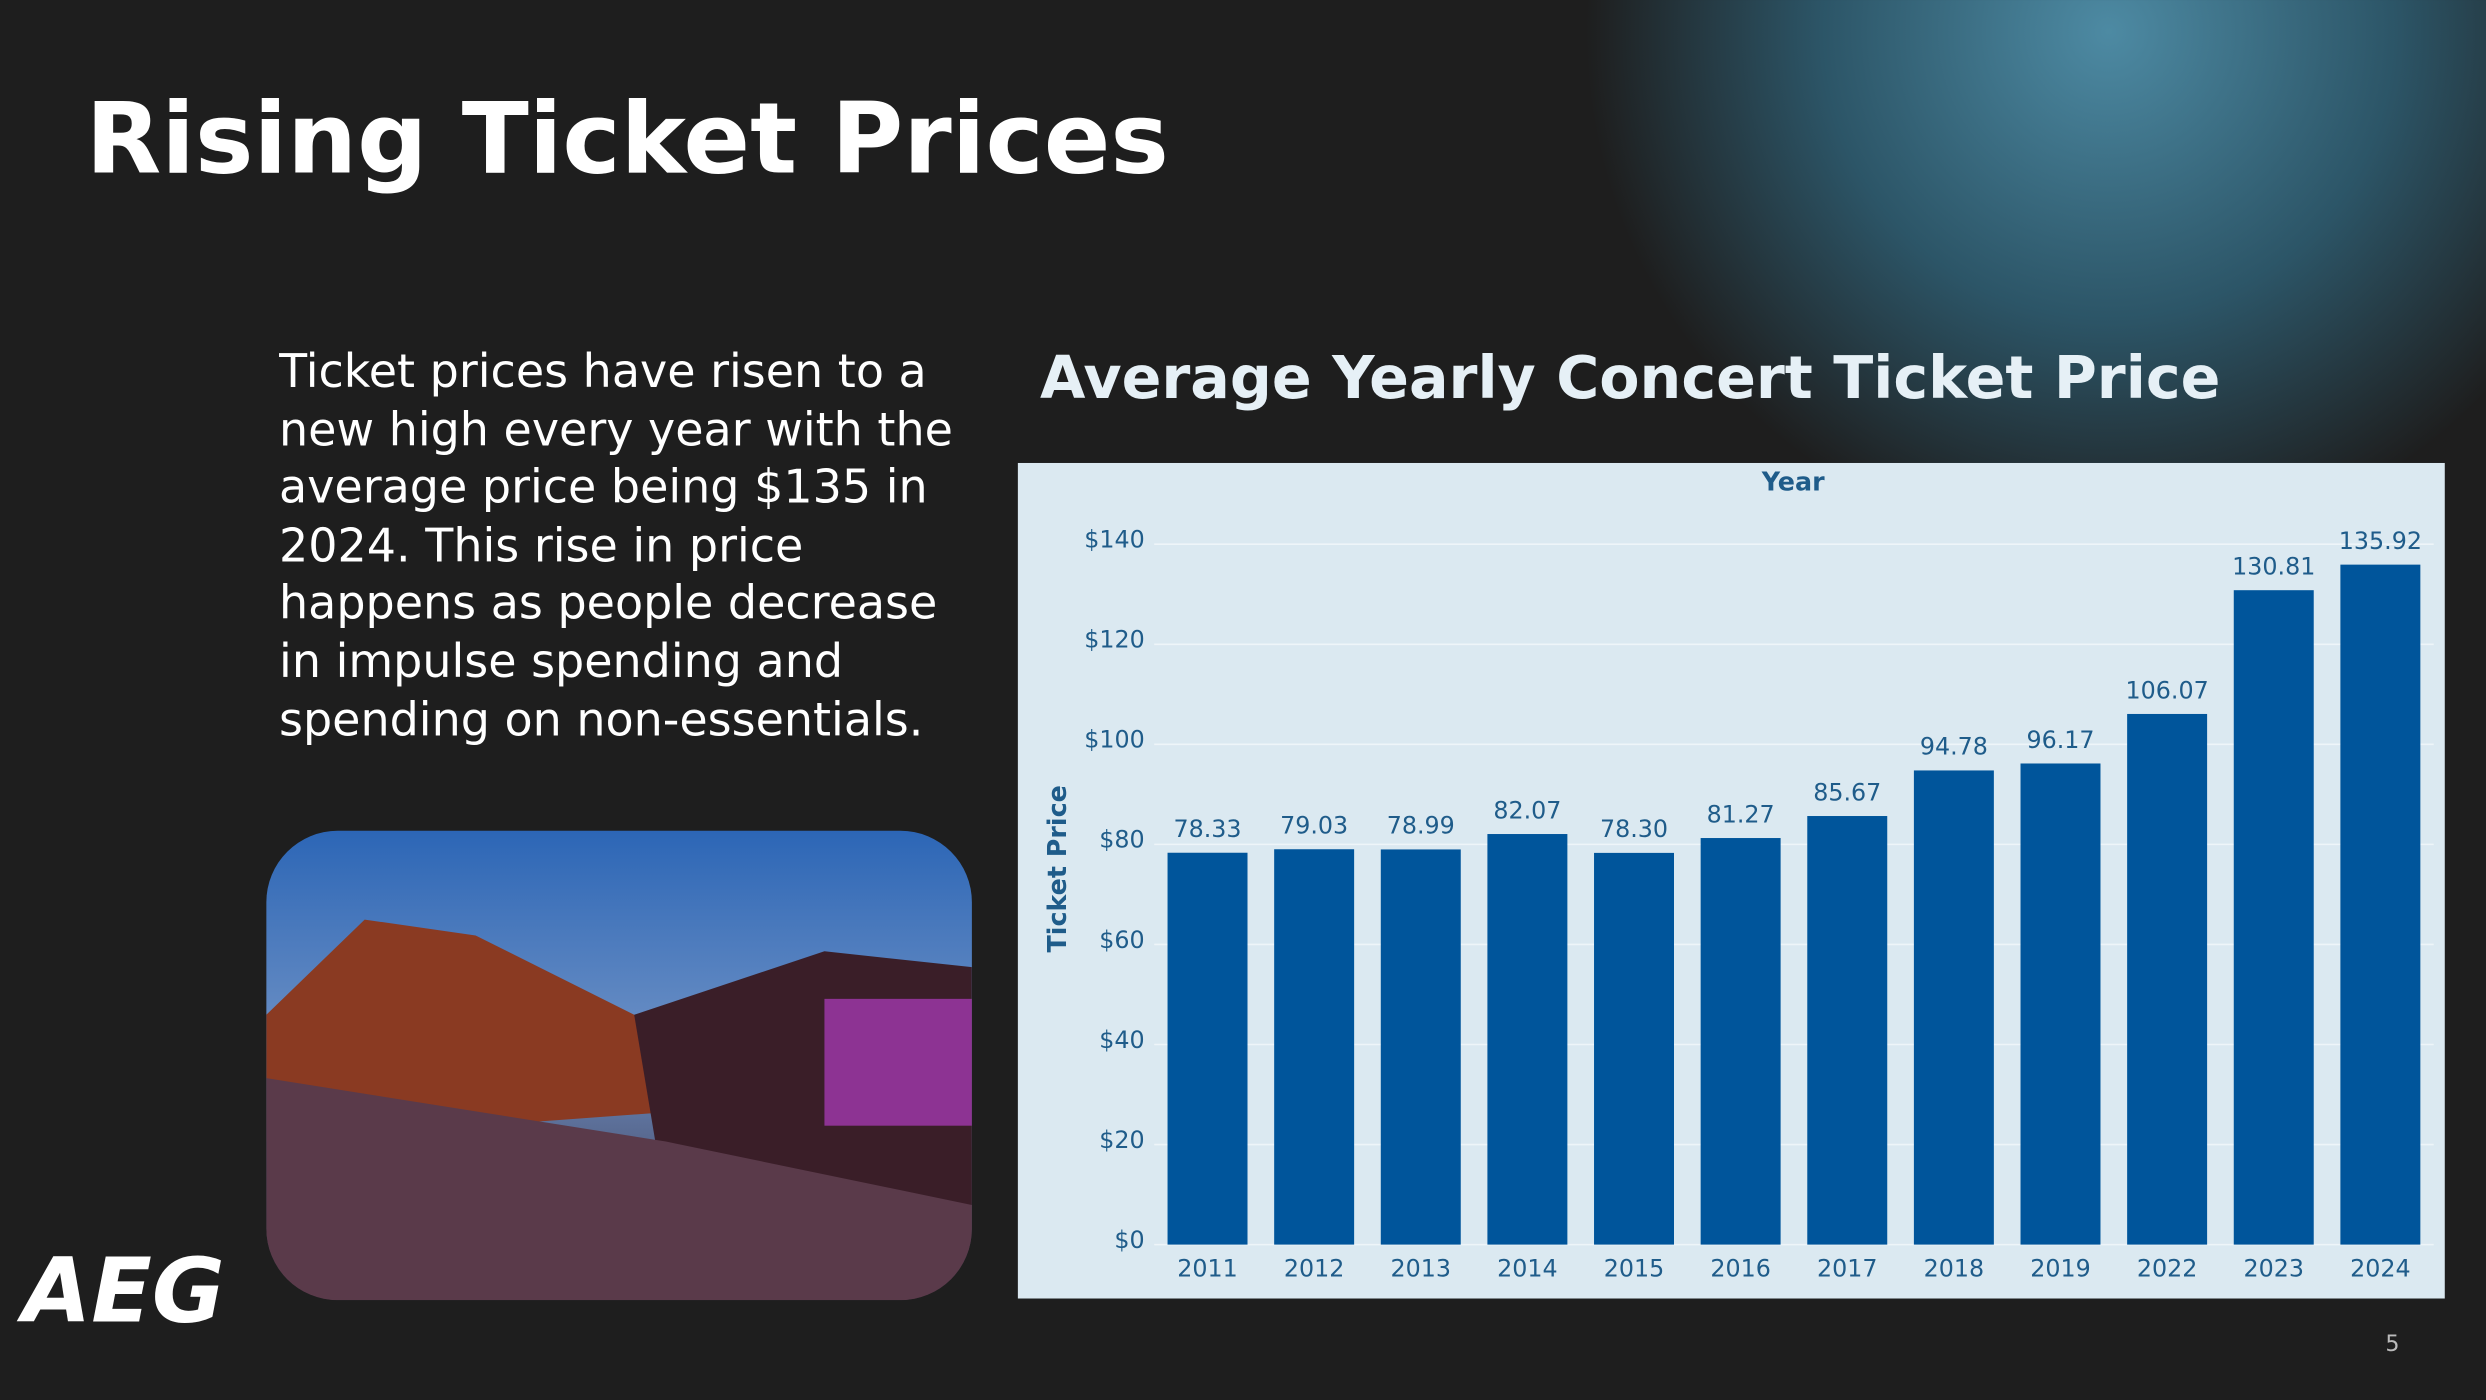 The width and height of the screenshot is (2486, 1400). What do you see at coordinates (1208, 829) in the screenshot?
I see `data-label: 78.33` at bounding box center [1208, 829].